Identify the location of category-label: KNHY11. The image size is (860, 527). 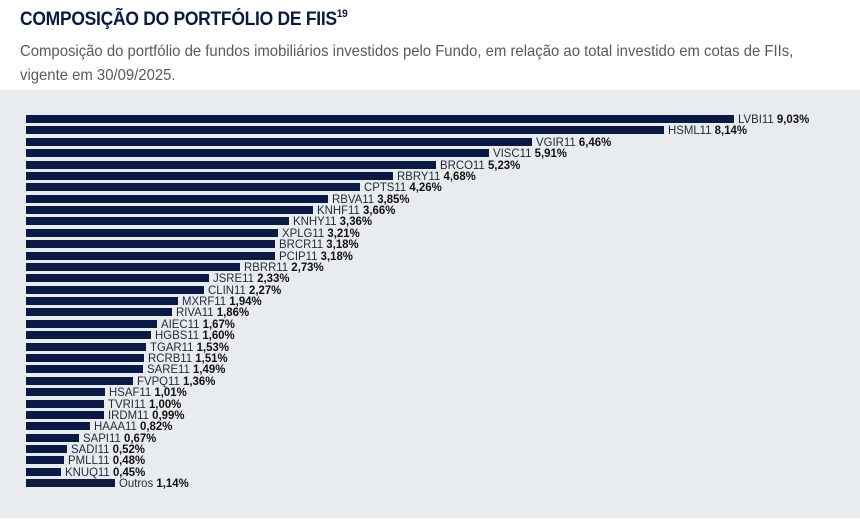
(317, 221).